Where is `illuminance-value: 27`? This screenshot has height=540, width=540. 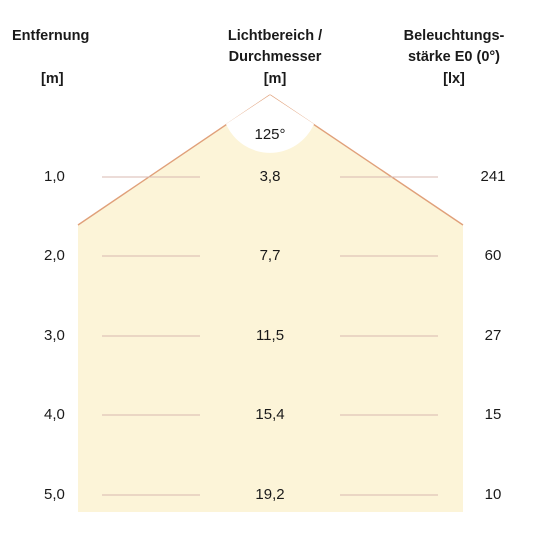
illuminance-value: 27 is located at coordinates (493, 335).